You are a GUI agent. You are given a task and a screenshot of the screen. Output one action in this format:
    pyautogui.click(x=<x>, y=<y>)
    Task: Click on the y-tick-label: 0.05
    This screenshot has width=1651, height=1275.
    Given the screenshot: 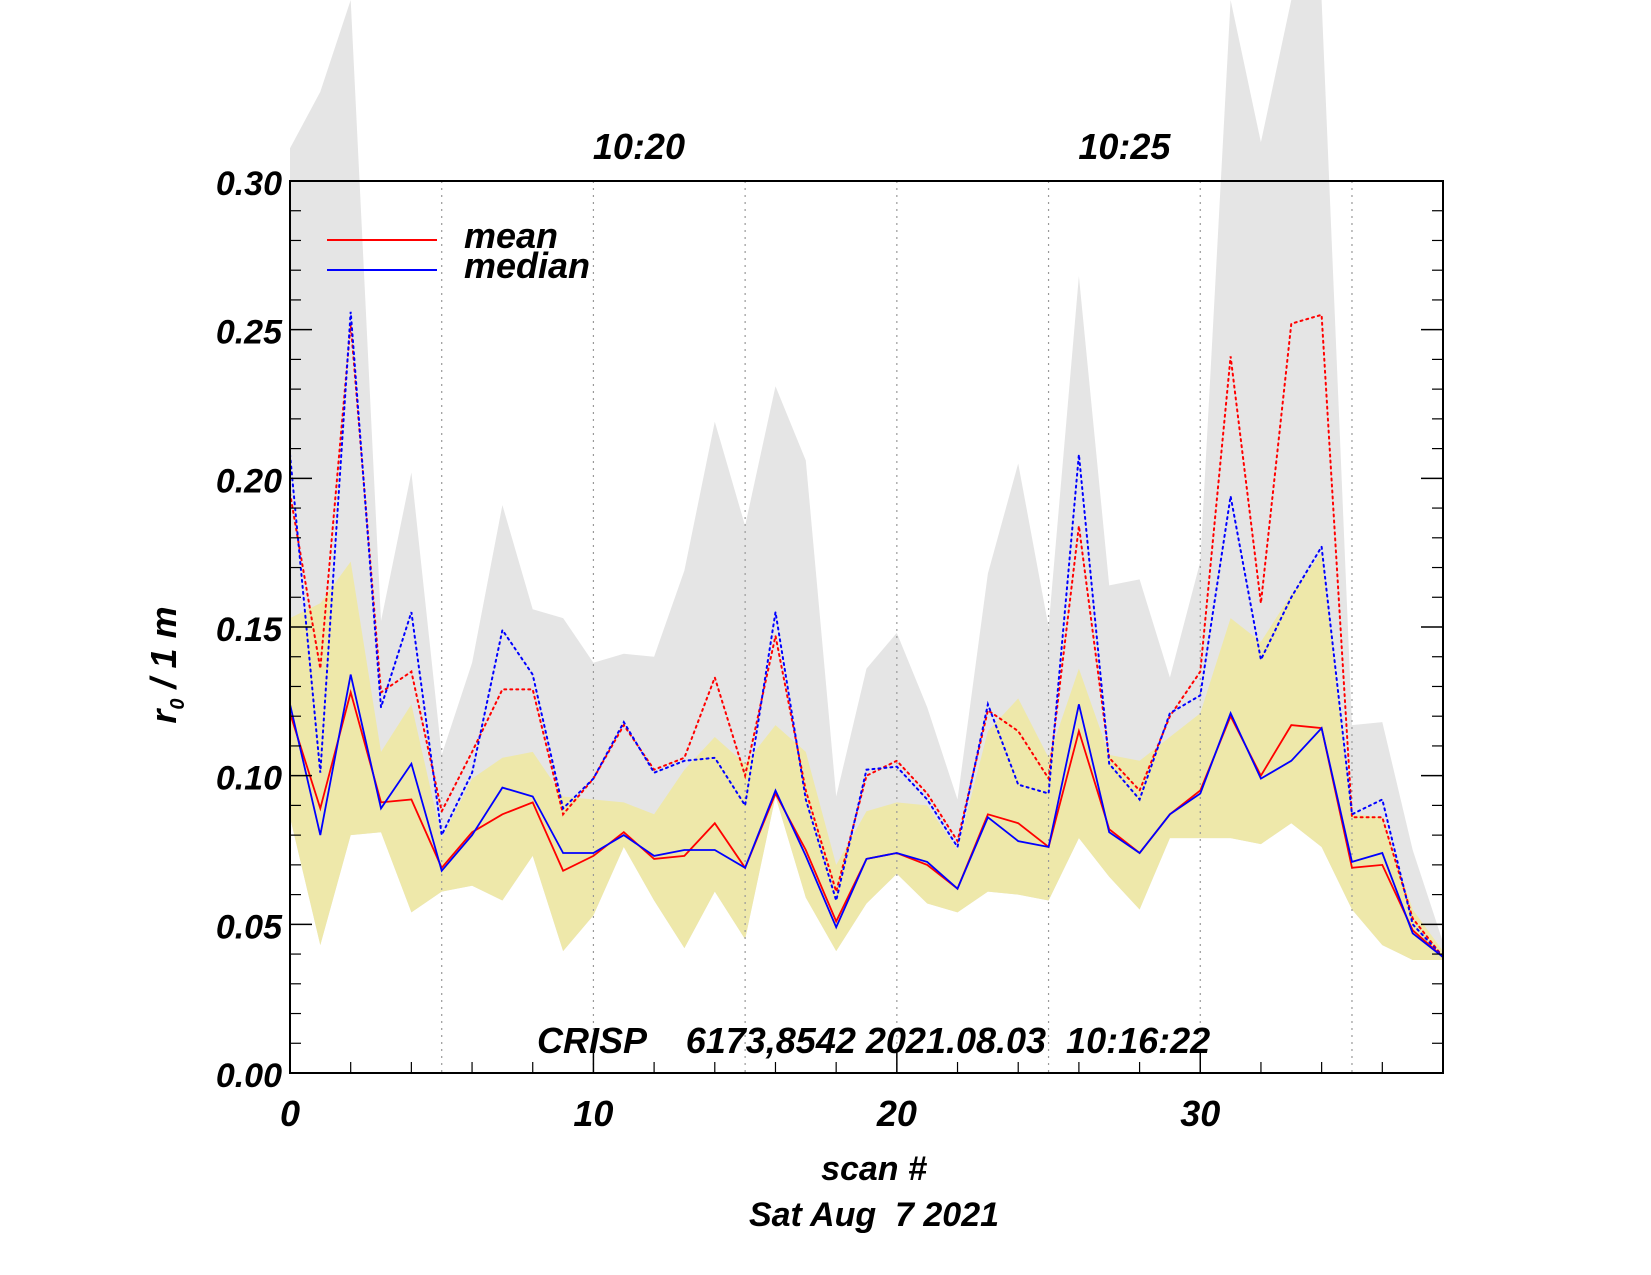 What is the action you would take?
    pyautogui.click(x=249, y=927)
    